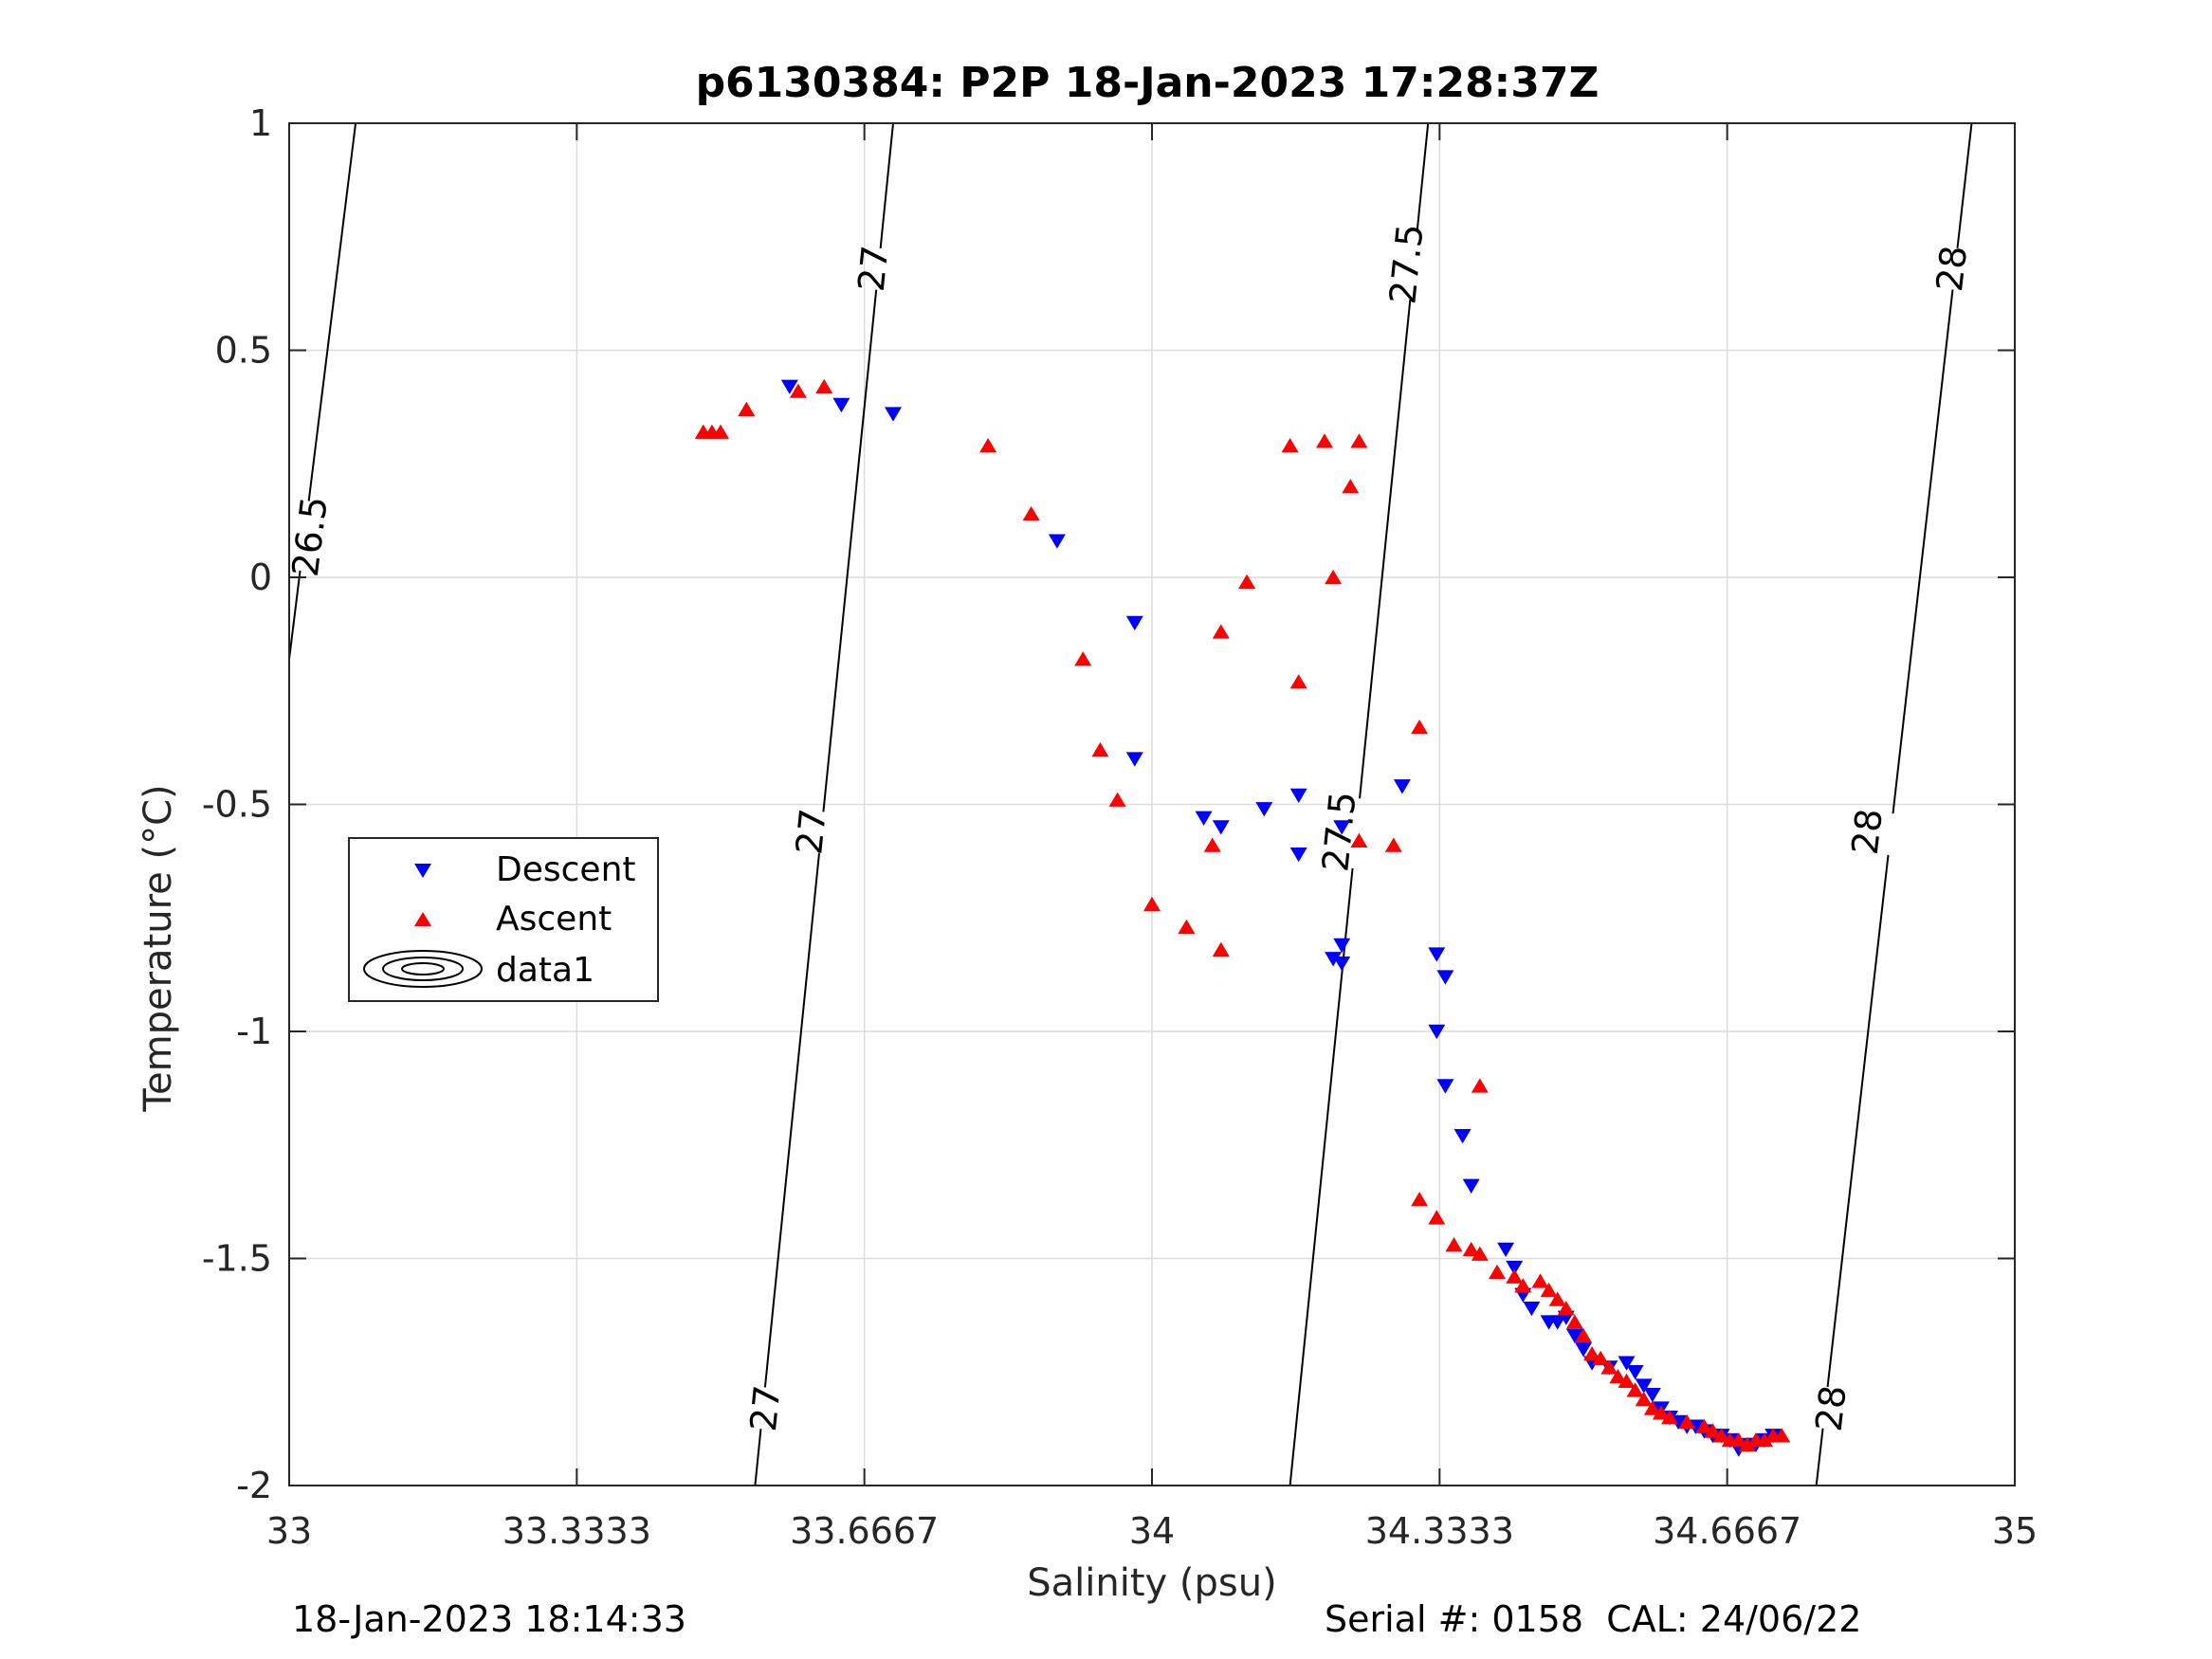 The height and width of the screenshot is (1659, 2212). I want to click on y-tick-label: -1, so click(254, 1031).